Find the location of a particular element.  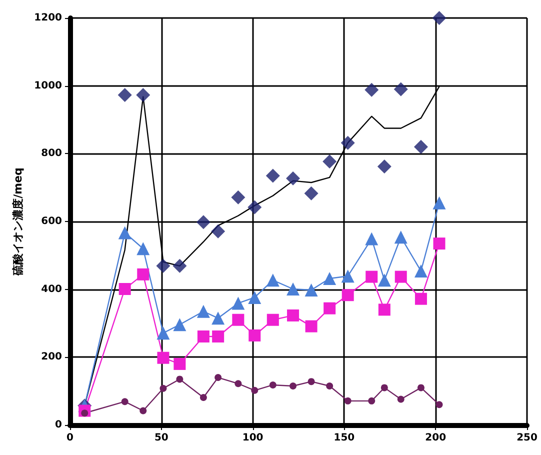

y-tick-label: 0 is located at coordinates (58, 425).